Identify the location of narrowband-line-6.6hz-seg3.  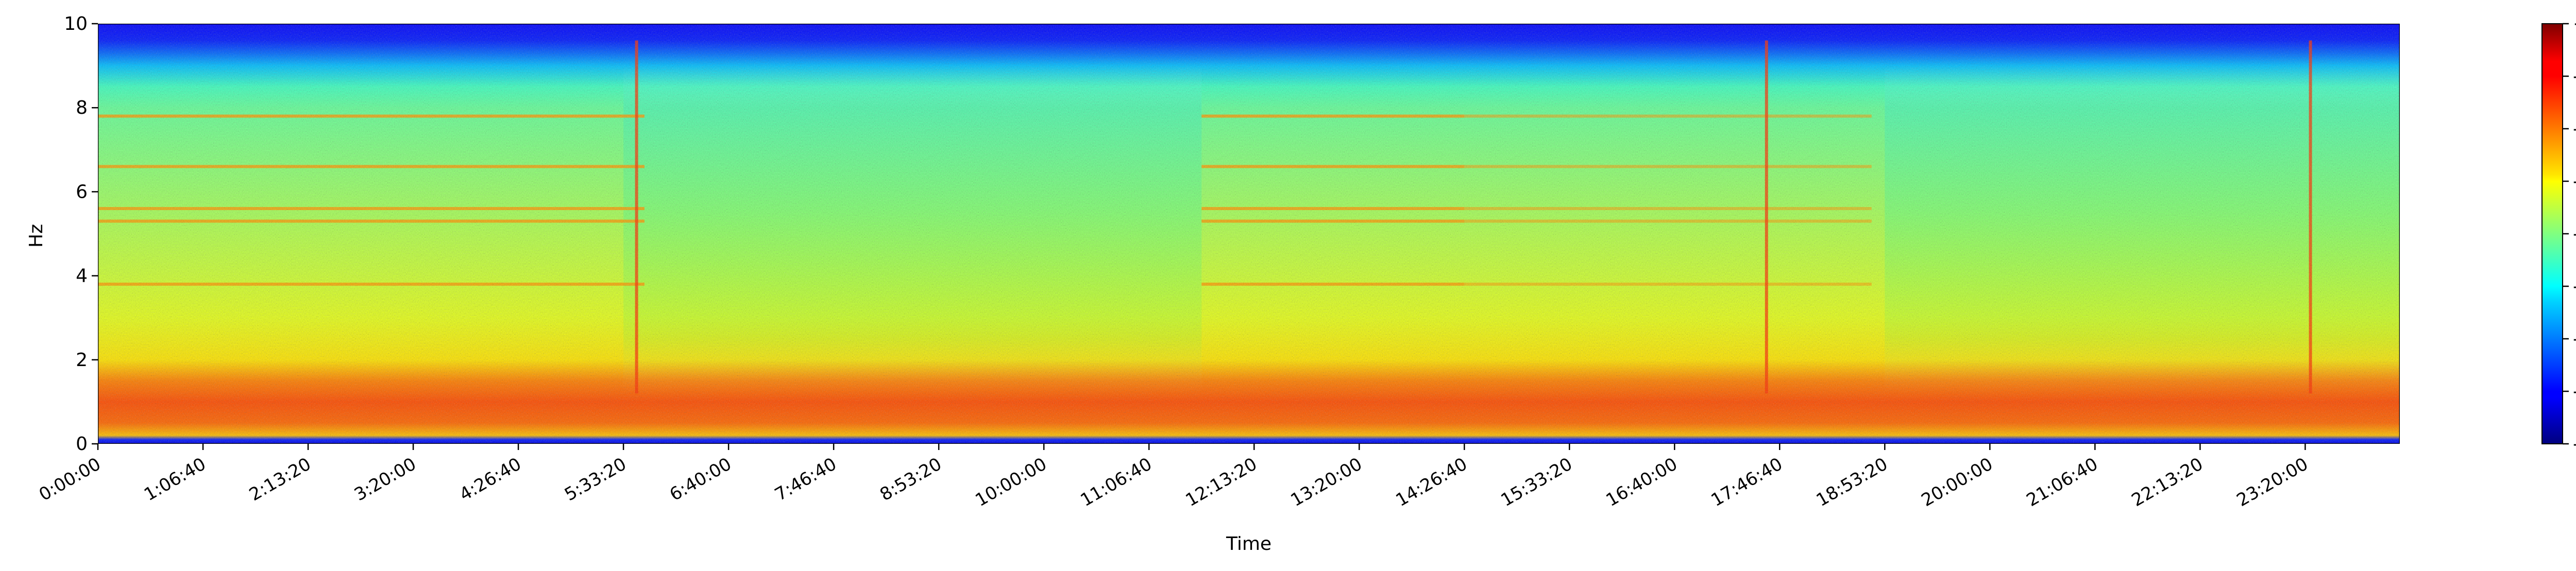
(1668, 167).